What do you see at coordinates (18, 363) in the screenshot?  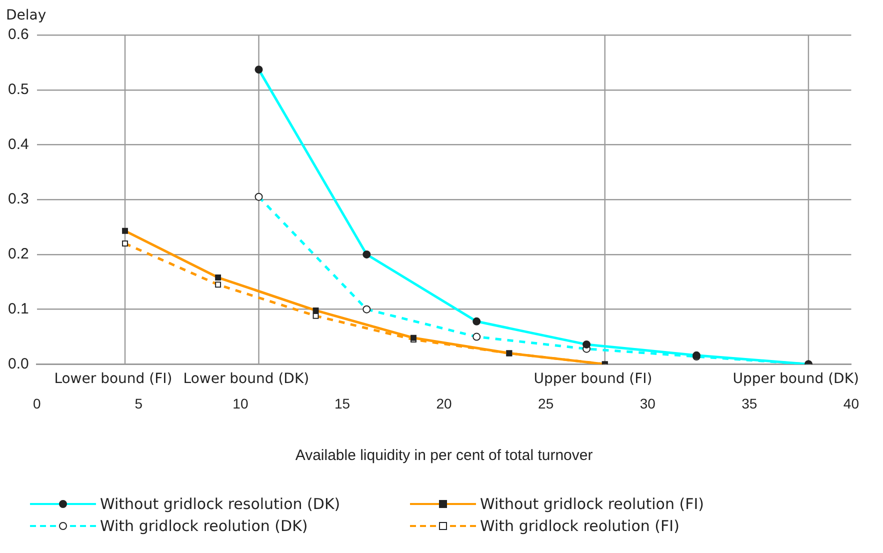 I see `y-tick-label: 0.0` at bounding box center [18, 363].